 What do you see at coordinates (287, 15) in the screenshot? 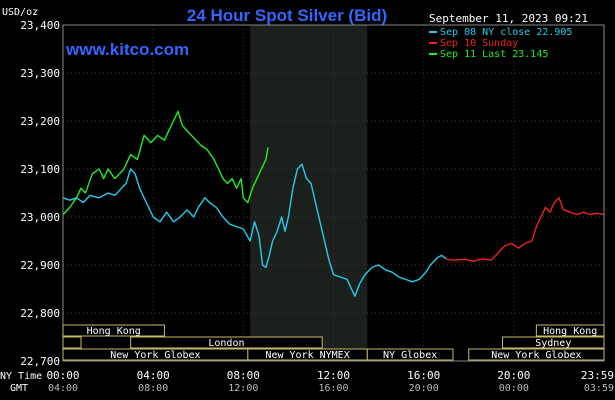
I see `chart-title: 24 Hour Spot Silver (Bid)` at bounding box center [287, 15].